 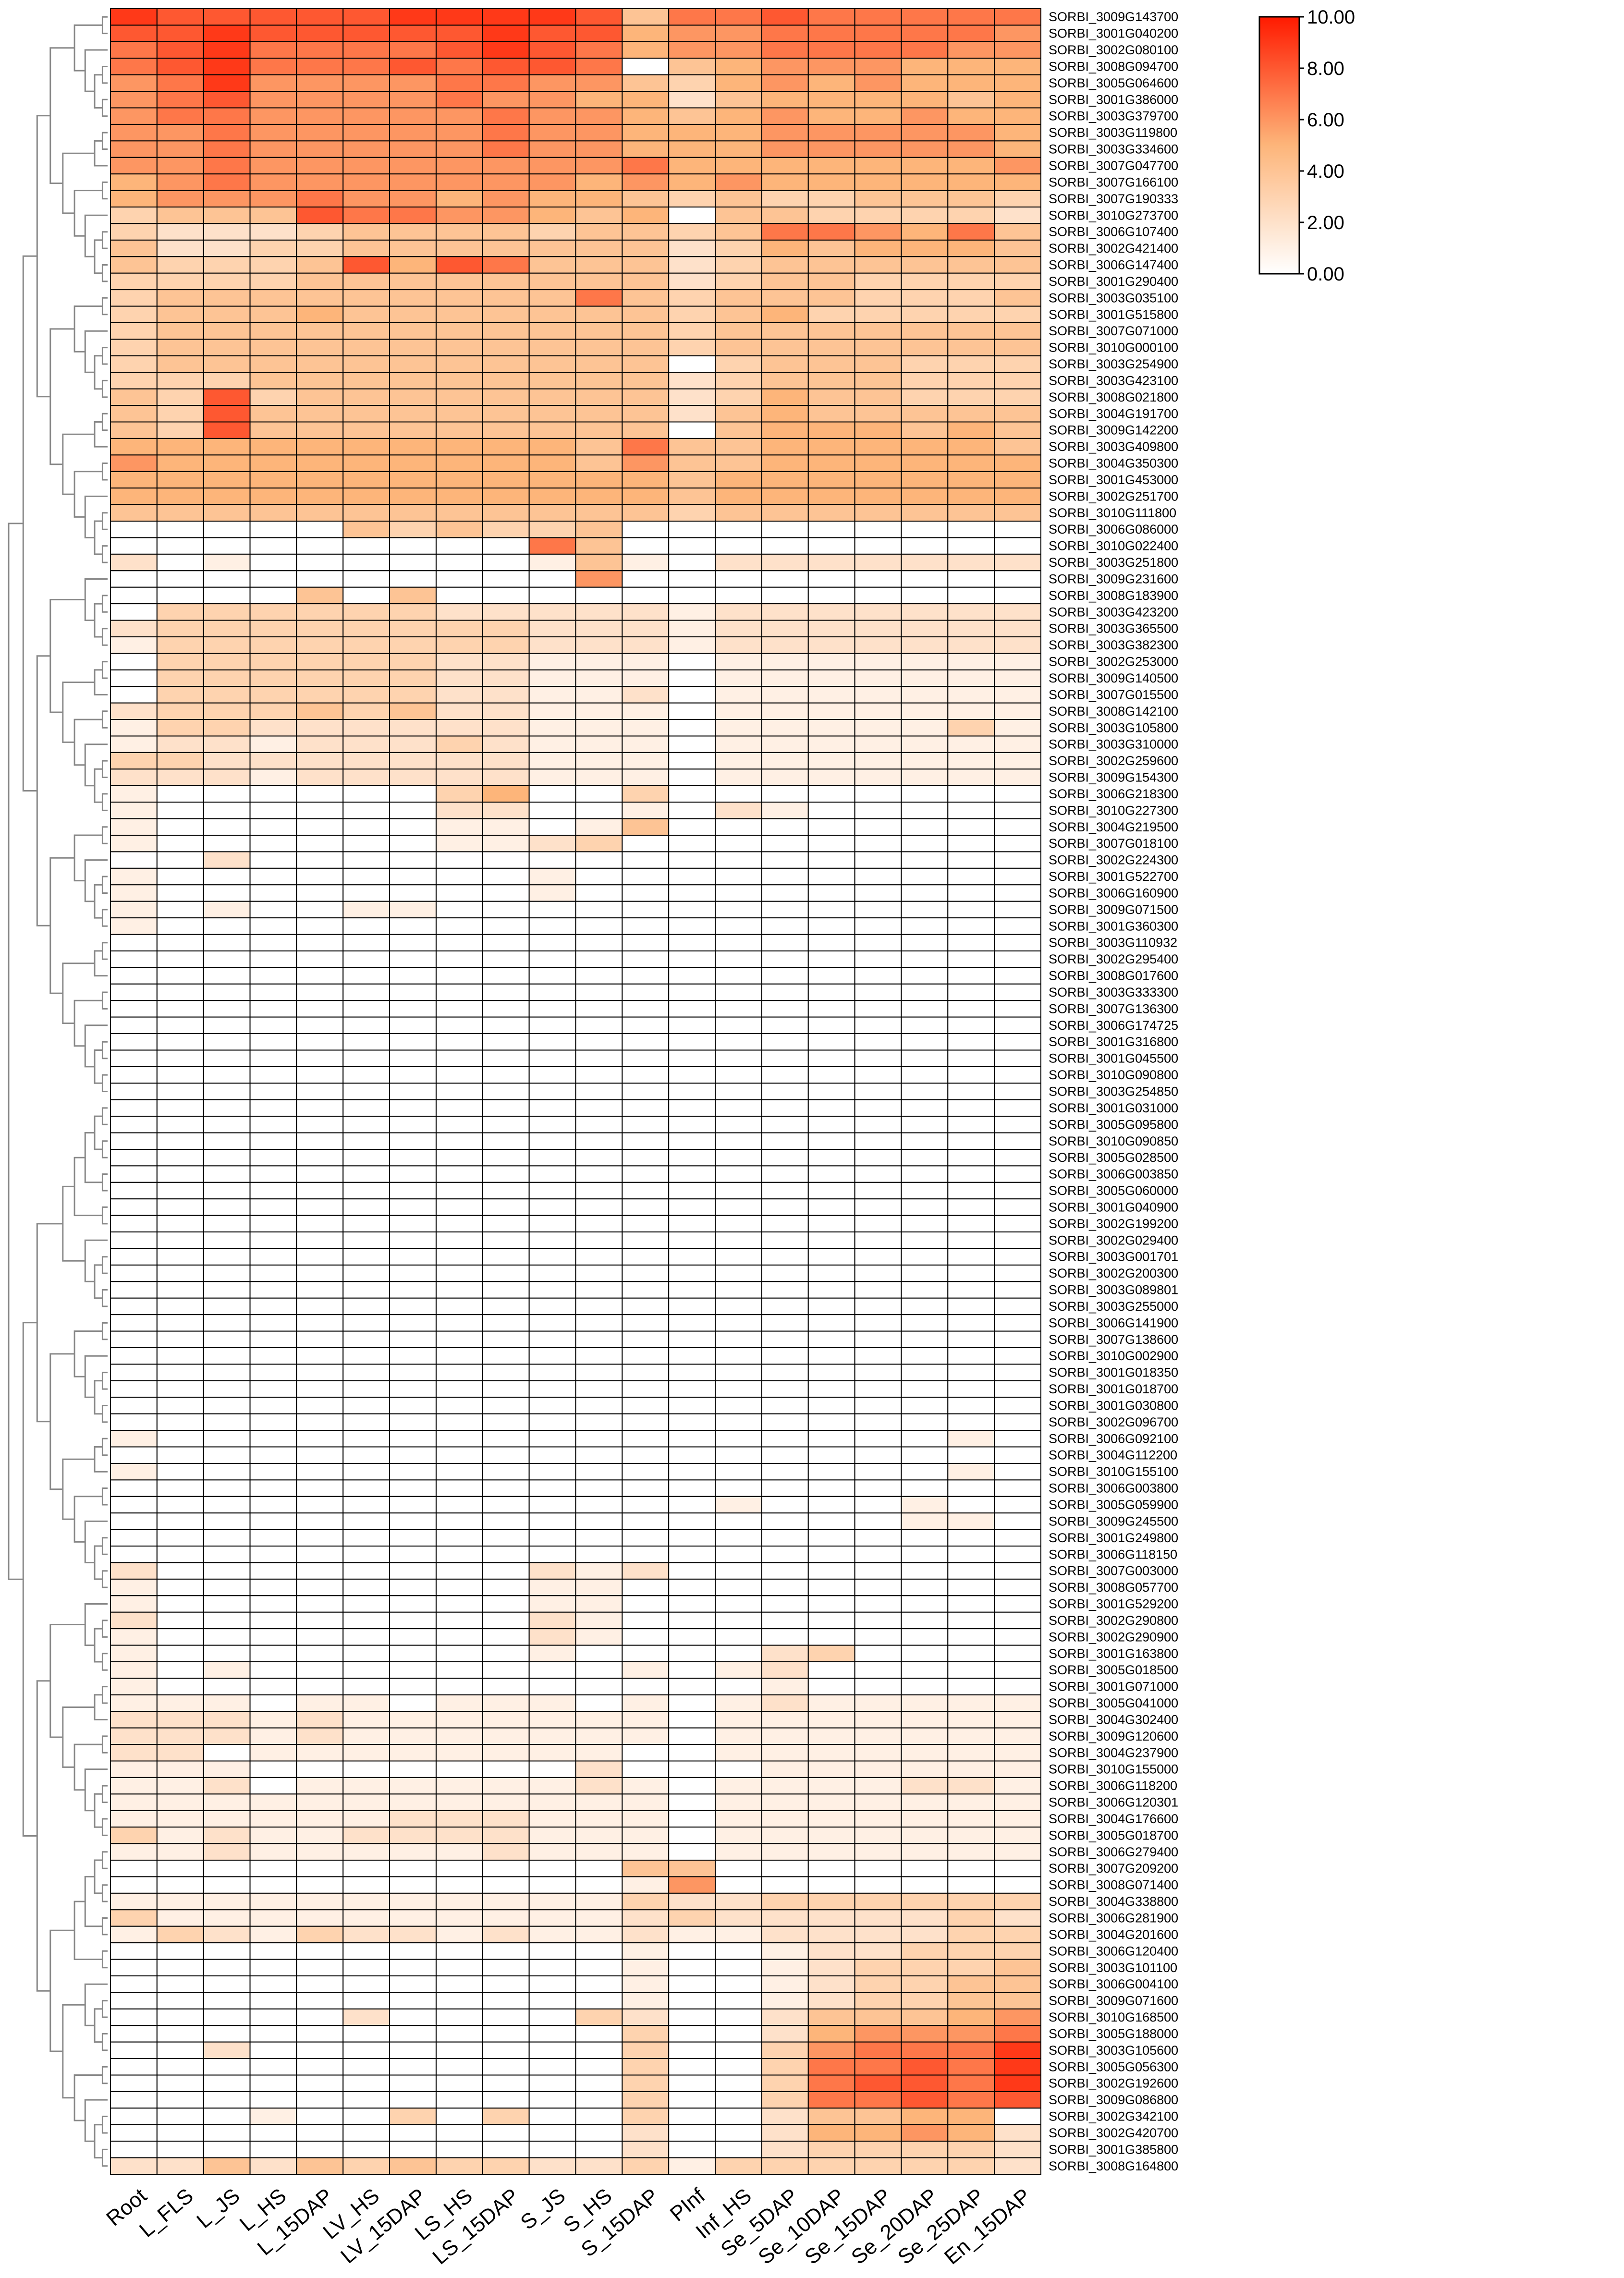 What do you see at coordinates (1325, 274) in the screenshot?
I see `colorbar-tick-label: 0.00` at bounding box center [1325, 274].